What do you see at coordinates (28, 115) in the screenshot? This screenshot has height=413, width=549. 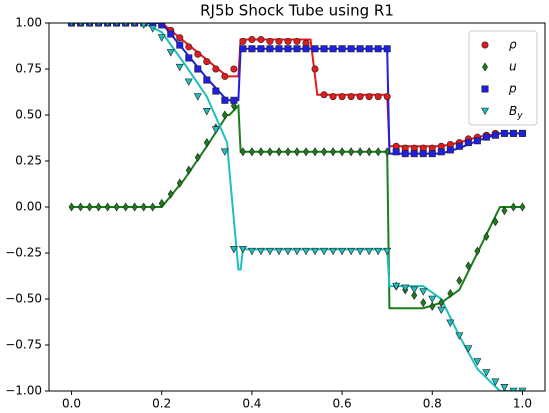 I see `y-tick-label: 0.50` at bounding box center [28, 115].